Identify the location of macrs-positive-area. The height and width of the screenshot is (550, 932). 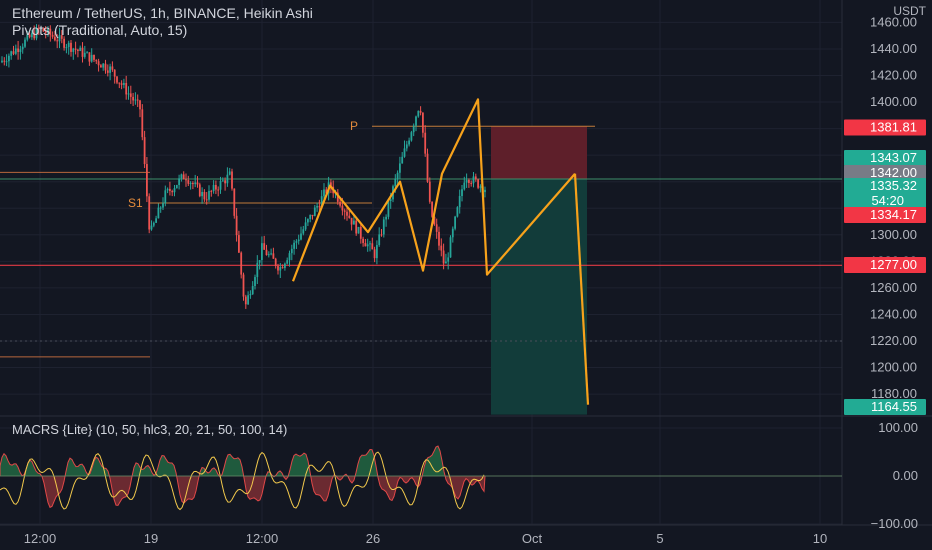
(242, 461).